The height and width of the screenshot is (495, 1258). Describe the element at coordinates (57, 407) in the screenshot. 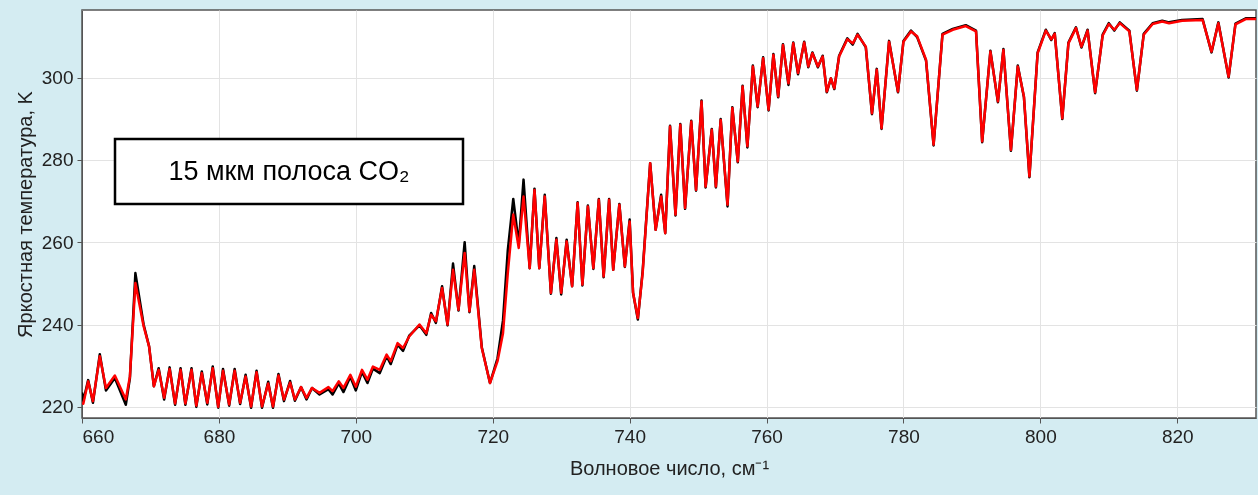

I see `y-tick-label: 220` at that location.